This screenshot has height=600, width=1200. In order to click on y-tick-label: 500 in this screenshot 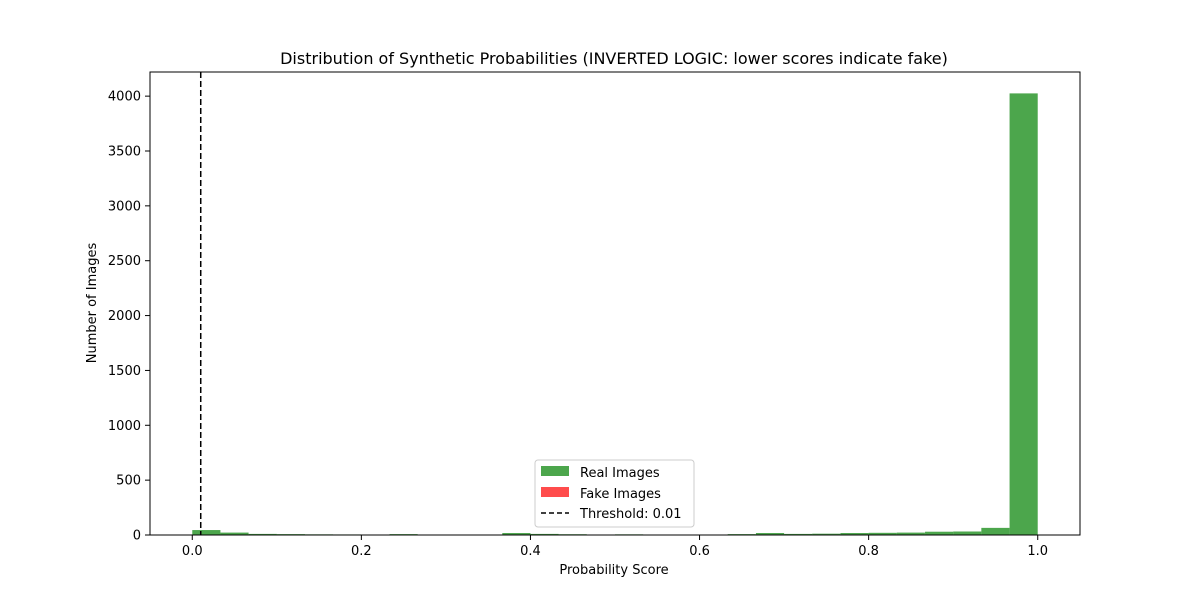, I will do `click(128, 481)`.